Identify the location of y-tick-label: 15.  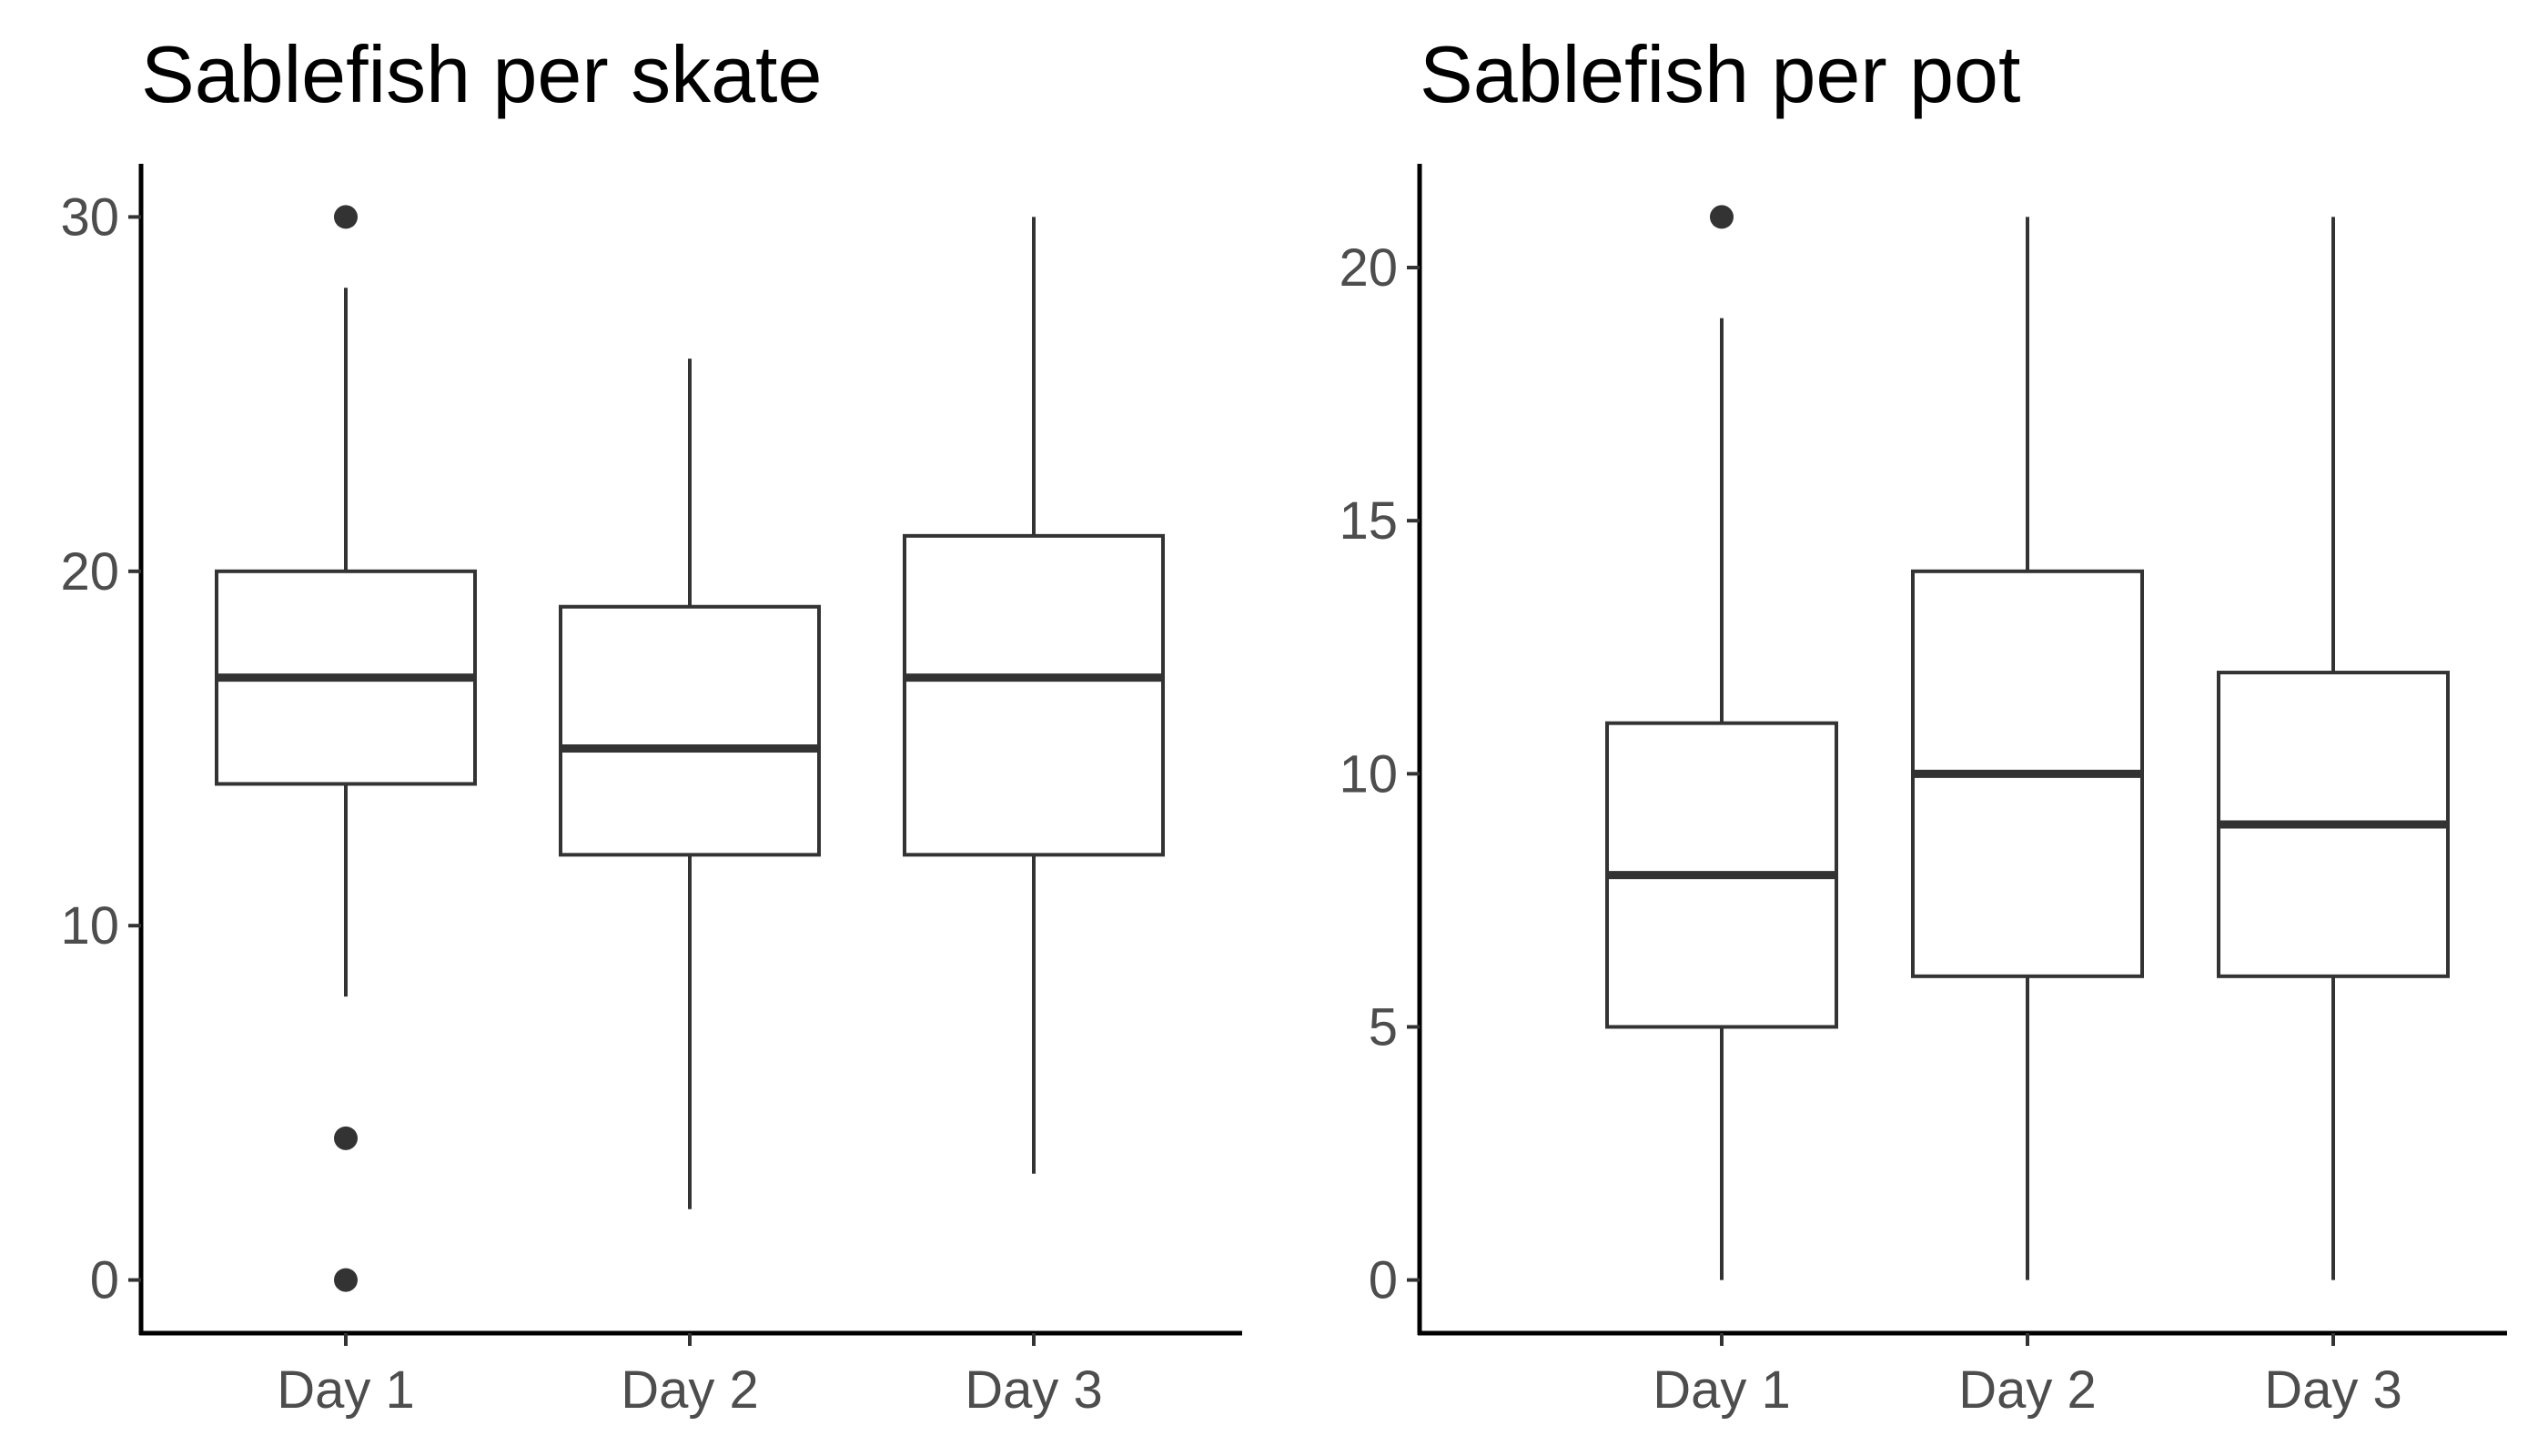
(1369, 521).